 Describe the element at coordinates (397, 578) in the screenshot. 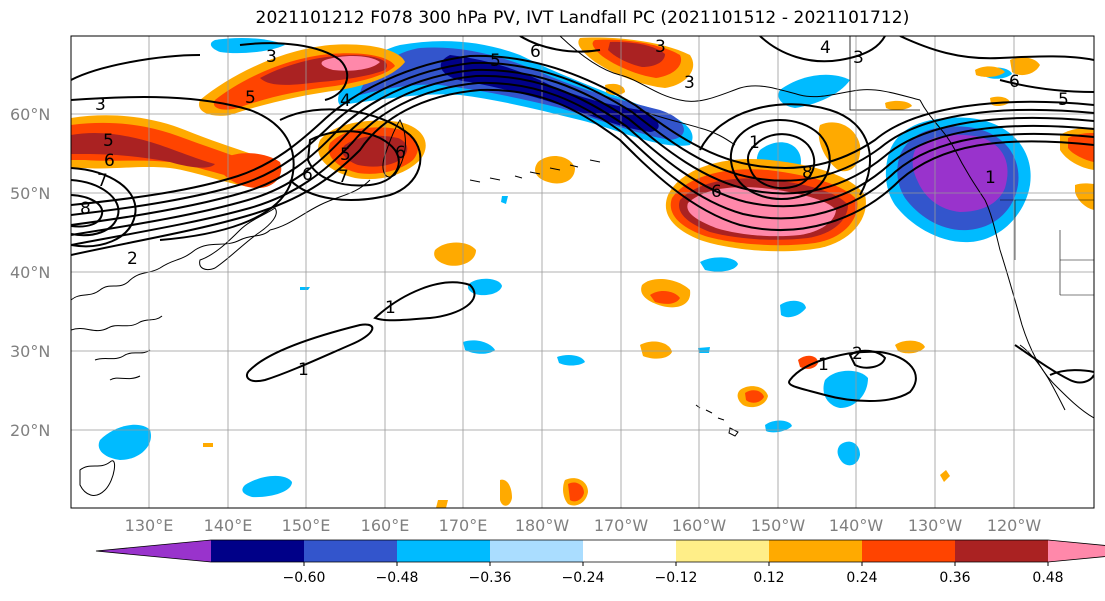

I see `colorbar-tick-label: −0.48` at that location.